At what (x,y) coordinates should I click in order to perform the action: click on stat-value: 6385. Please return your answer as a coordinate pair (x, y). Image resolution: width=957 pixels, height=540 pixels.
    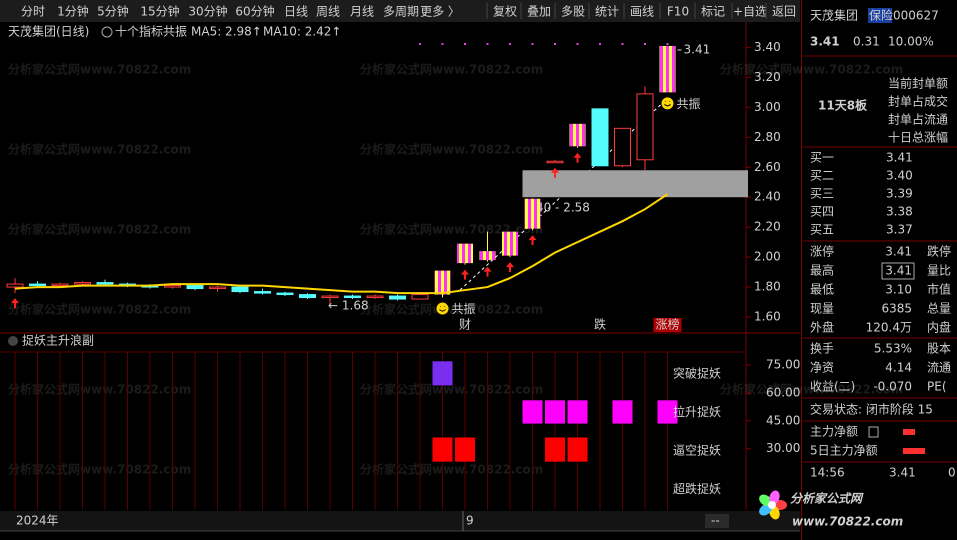
    Looking at the image, I should click on (896, 309).